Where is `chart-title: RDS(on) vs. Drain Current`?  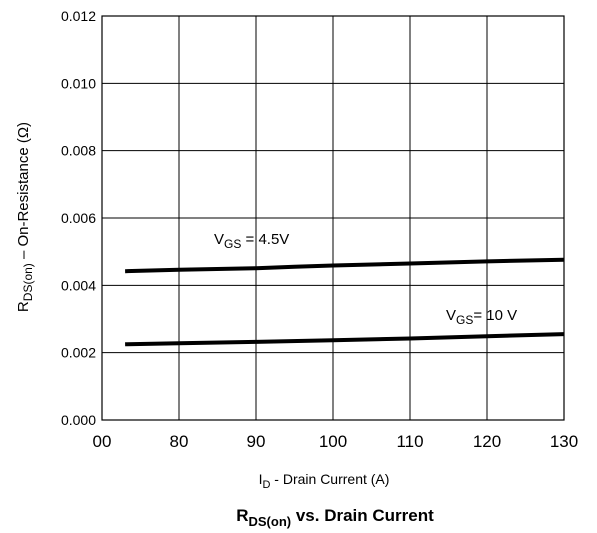
chart-title: RDS(on) vs. Drain Current is located at coordinates (335, 517).